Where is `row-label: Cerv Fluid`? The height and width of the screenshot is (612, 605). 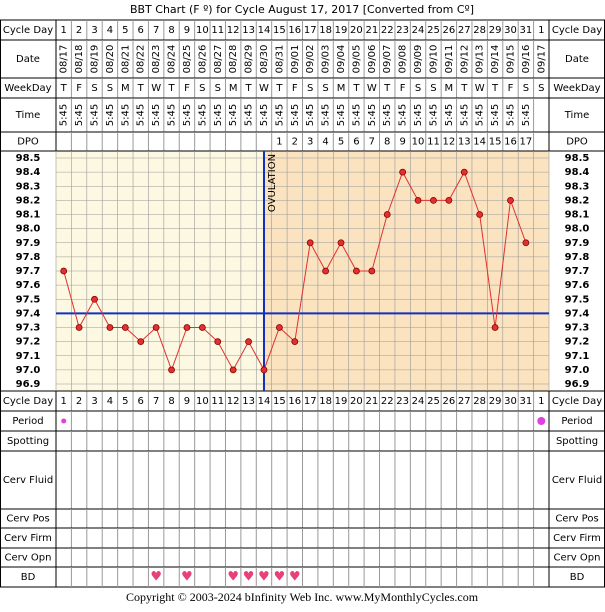
row-label: Cerv Fluid is located at coordinates (28, 480).